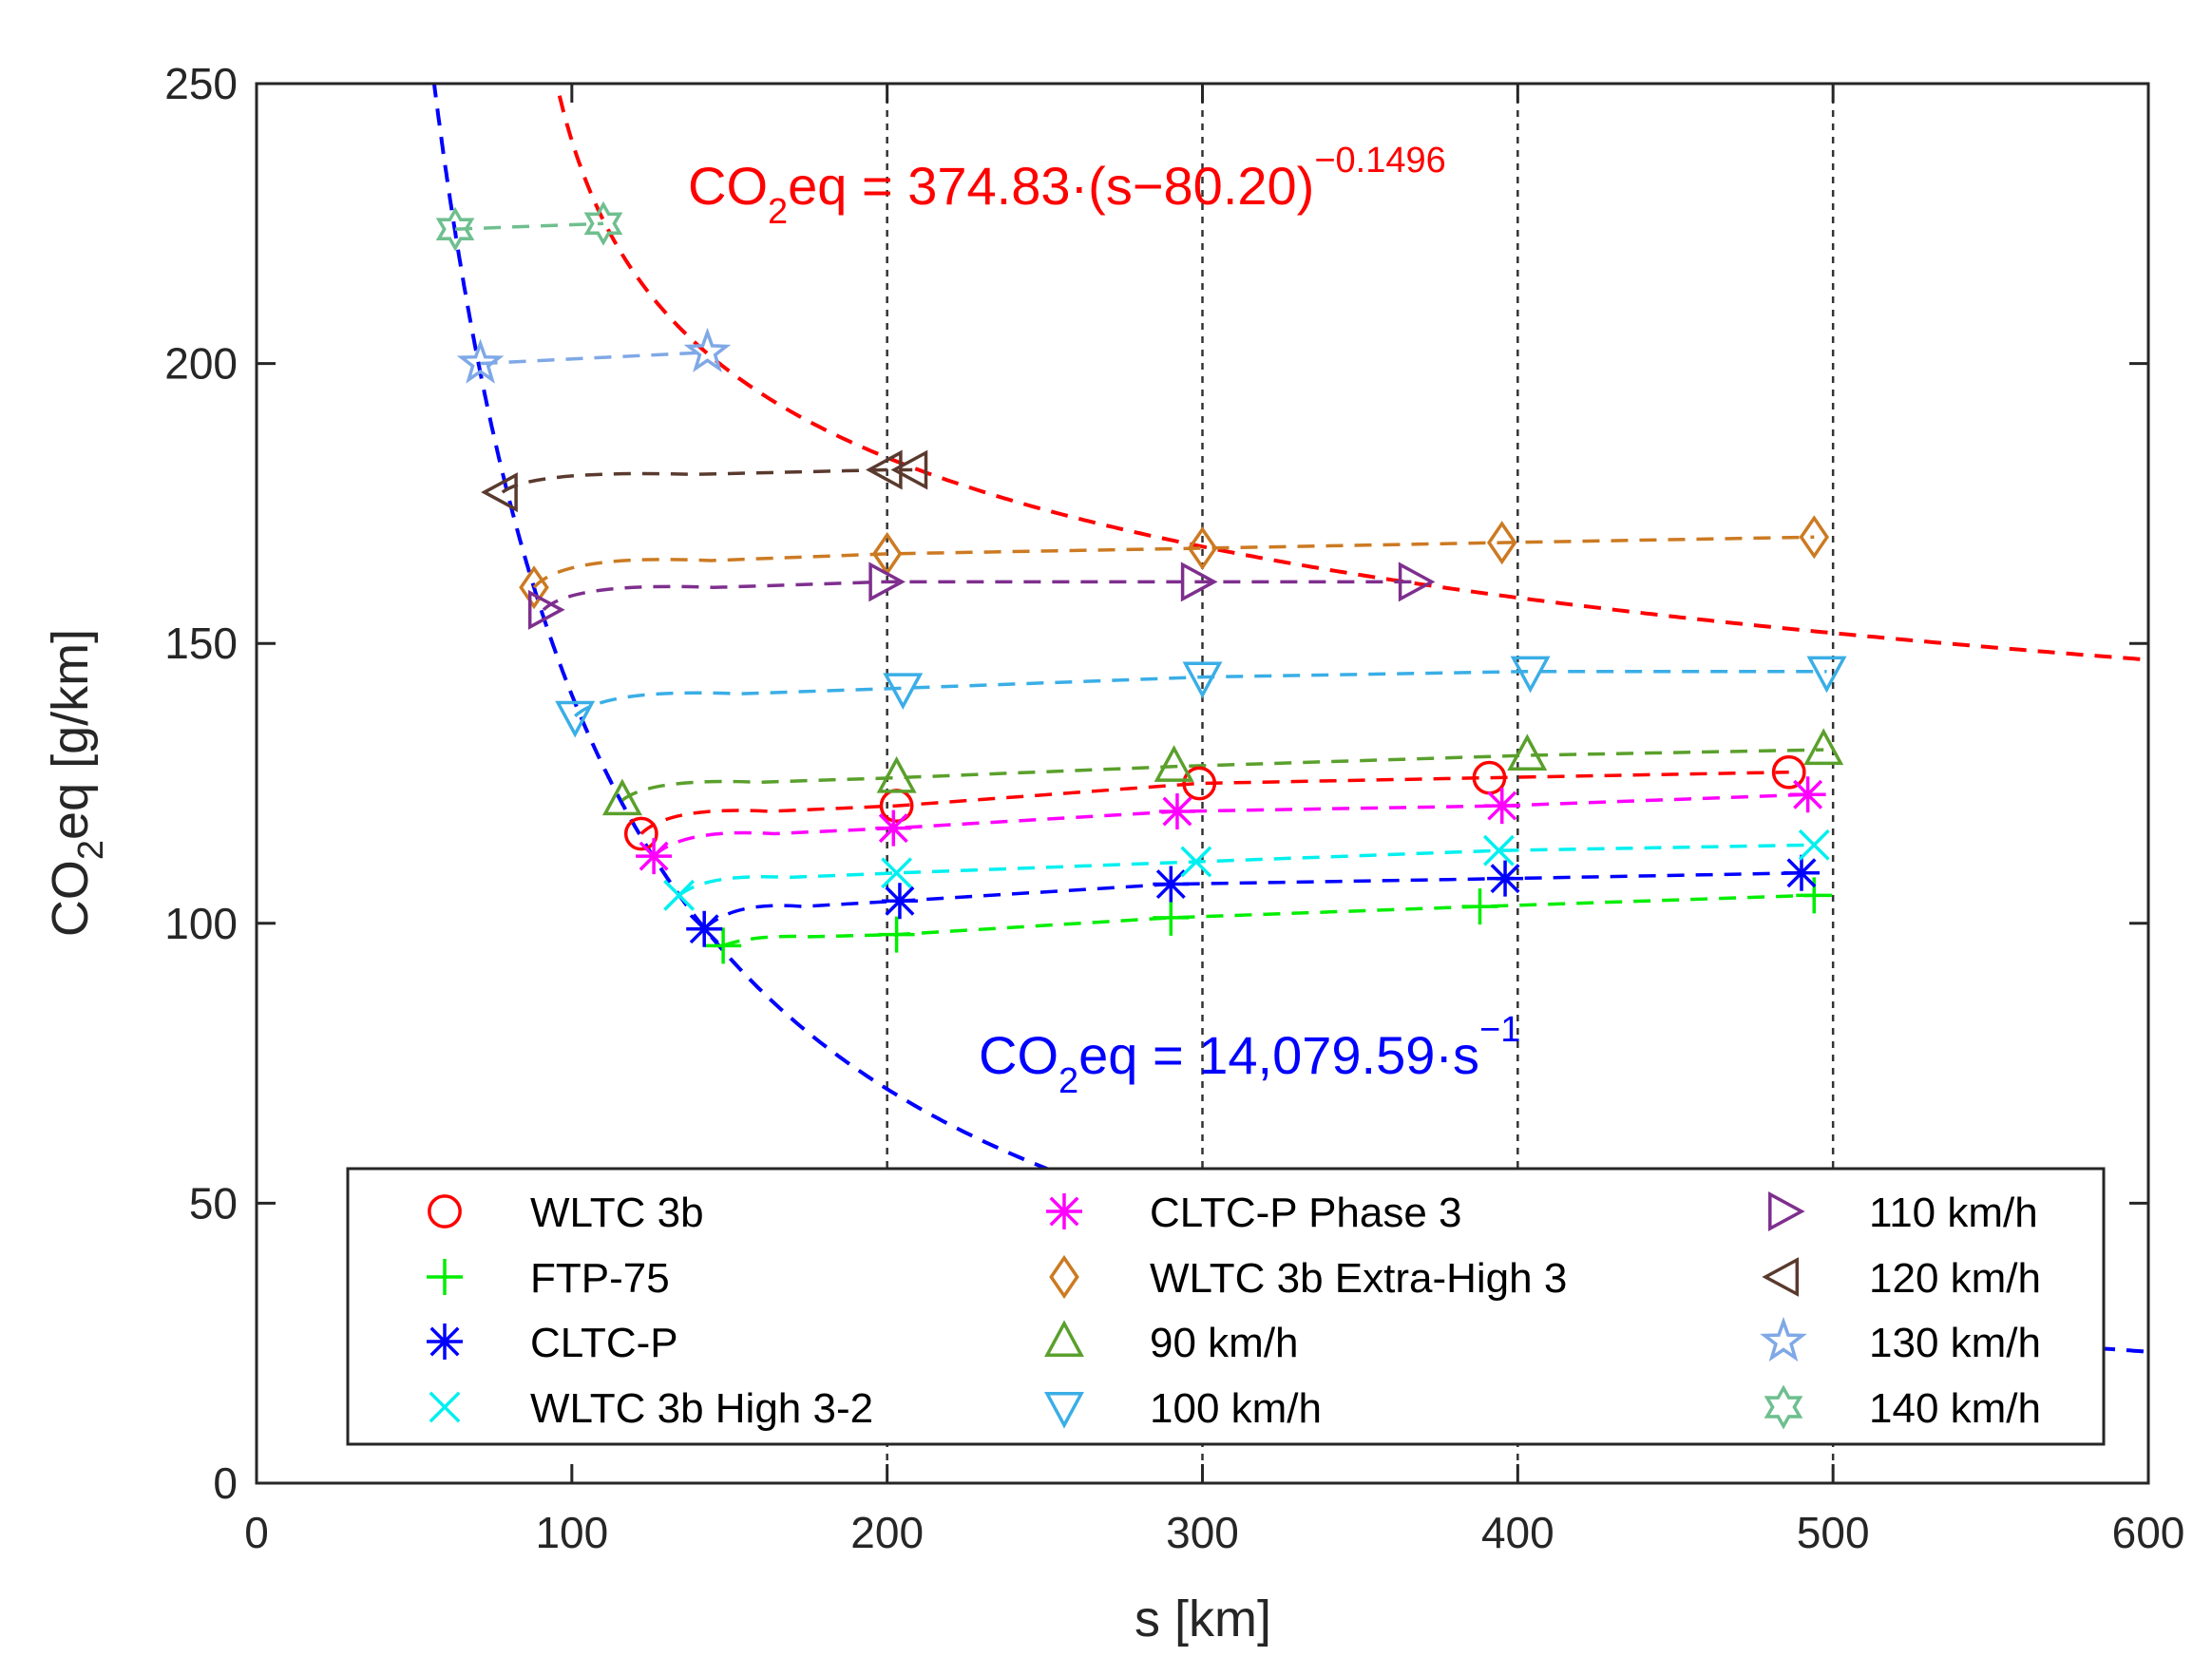  What do you see at coordinates (1067, 186) in the screenshot?
I see `fit-equation-red: CO2eq = 374.83·(s−80.20)−0.1496` at bounding box center [1067, 186].